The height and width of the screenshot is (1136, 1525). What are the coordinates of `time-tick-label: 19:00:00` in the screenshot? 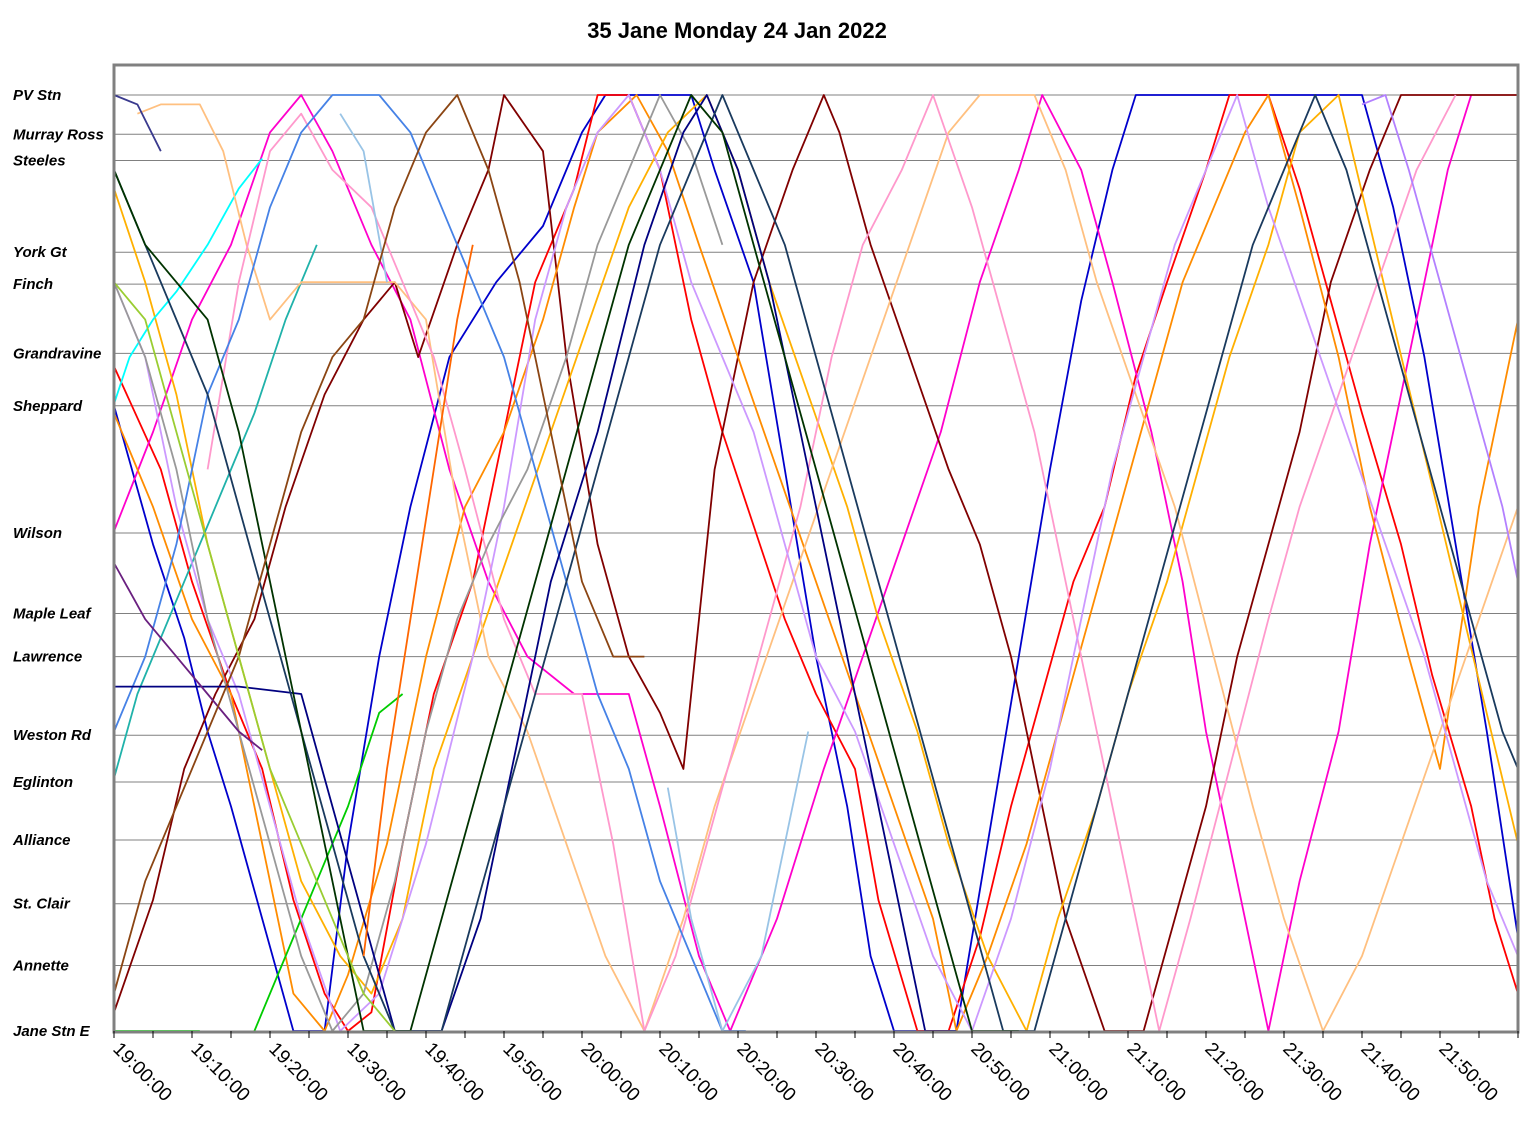 It's located at (141, 1072).